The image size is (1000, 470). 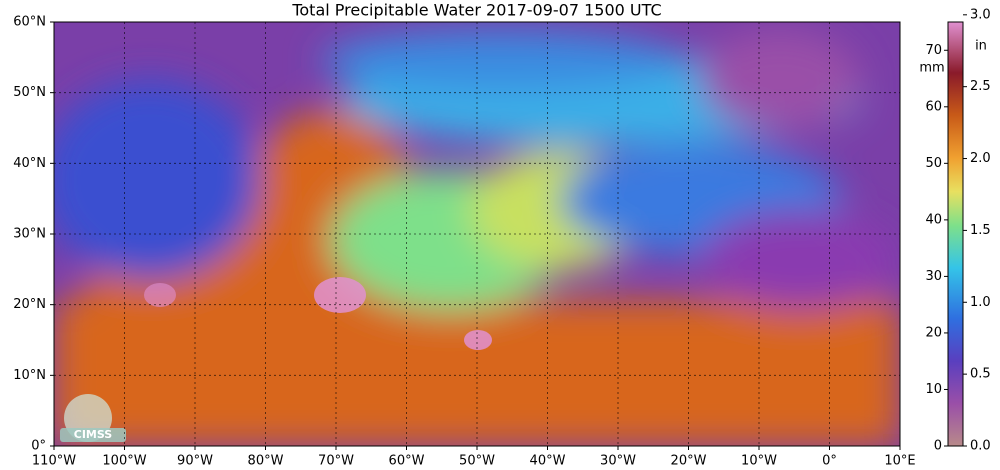 What do you see at coordinates (54, 461) in the screenshot?
I see `lon-label: 110°W` at bounding box center [54, 461].